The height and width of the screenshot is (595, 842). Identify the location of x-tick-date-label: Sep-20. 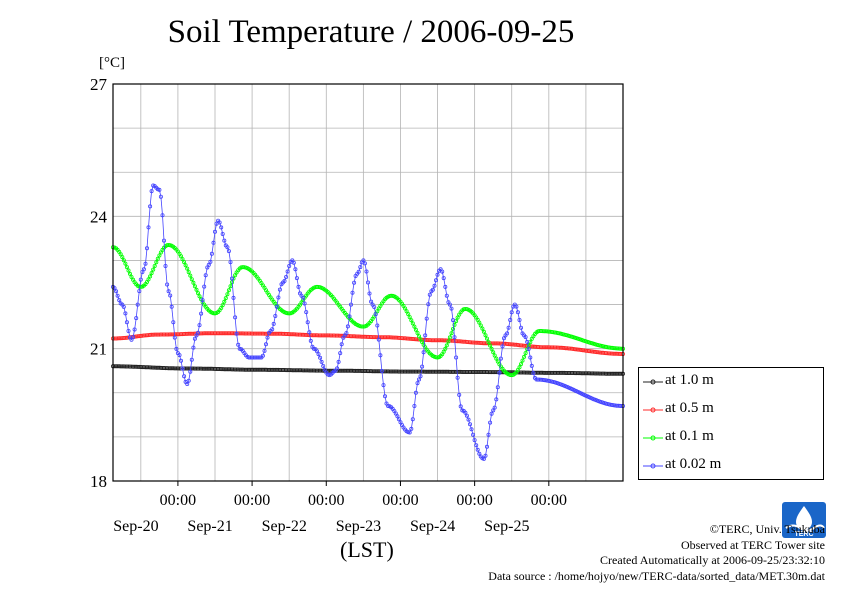
(135, 526).